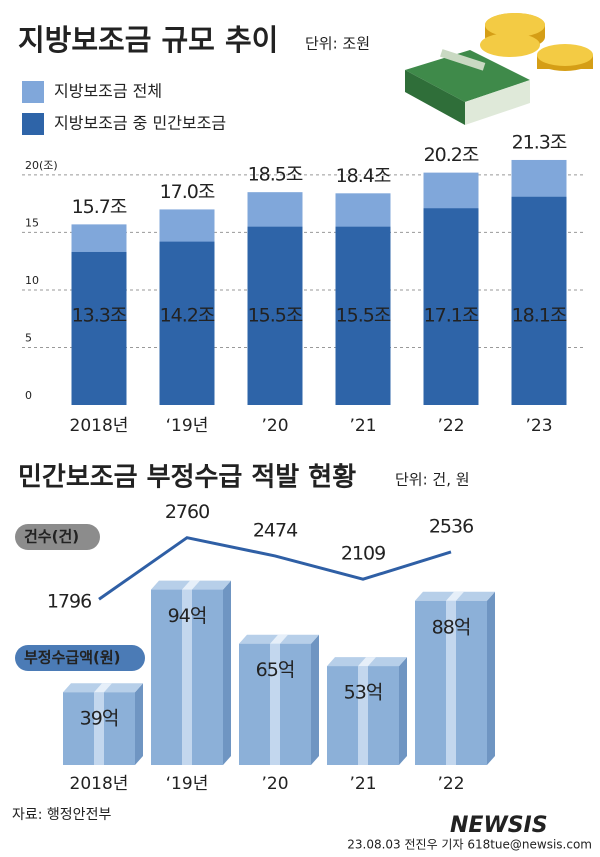 The width and height of the screenshot is (600, 857). I want to click on legend-label: 지방보조금 중 민간보조금, so click(140, 123).